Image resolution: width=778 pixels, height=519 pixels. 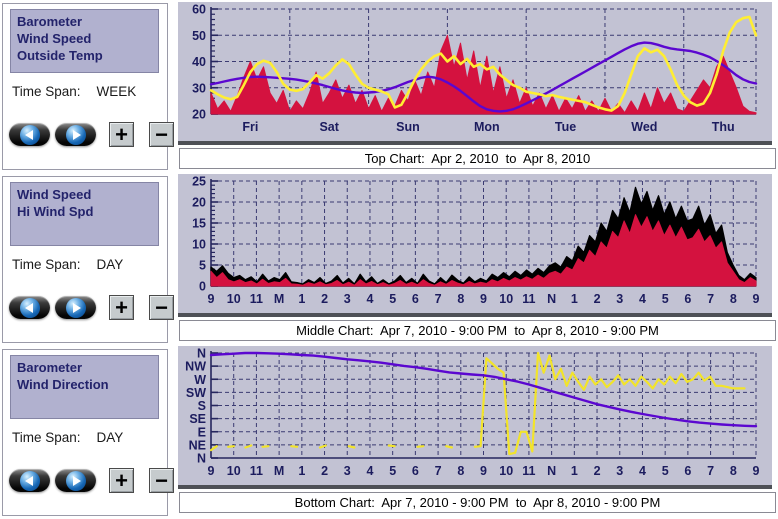 What do you see at coordinates (199, 182) in the screenshot?
I see `svg-text: 25` at bounding box center [199, 182].